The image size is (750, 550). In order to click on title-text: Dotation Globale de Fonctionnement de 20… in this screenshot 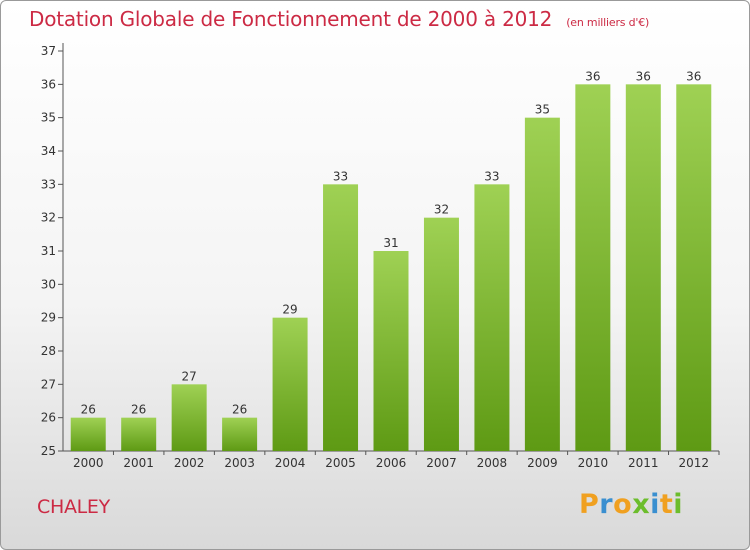, I will do `click(291, 19)`.